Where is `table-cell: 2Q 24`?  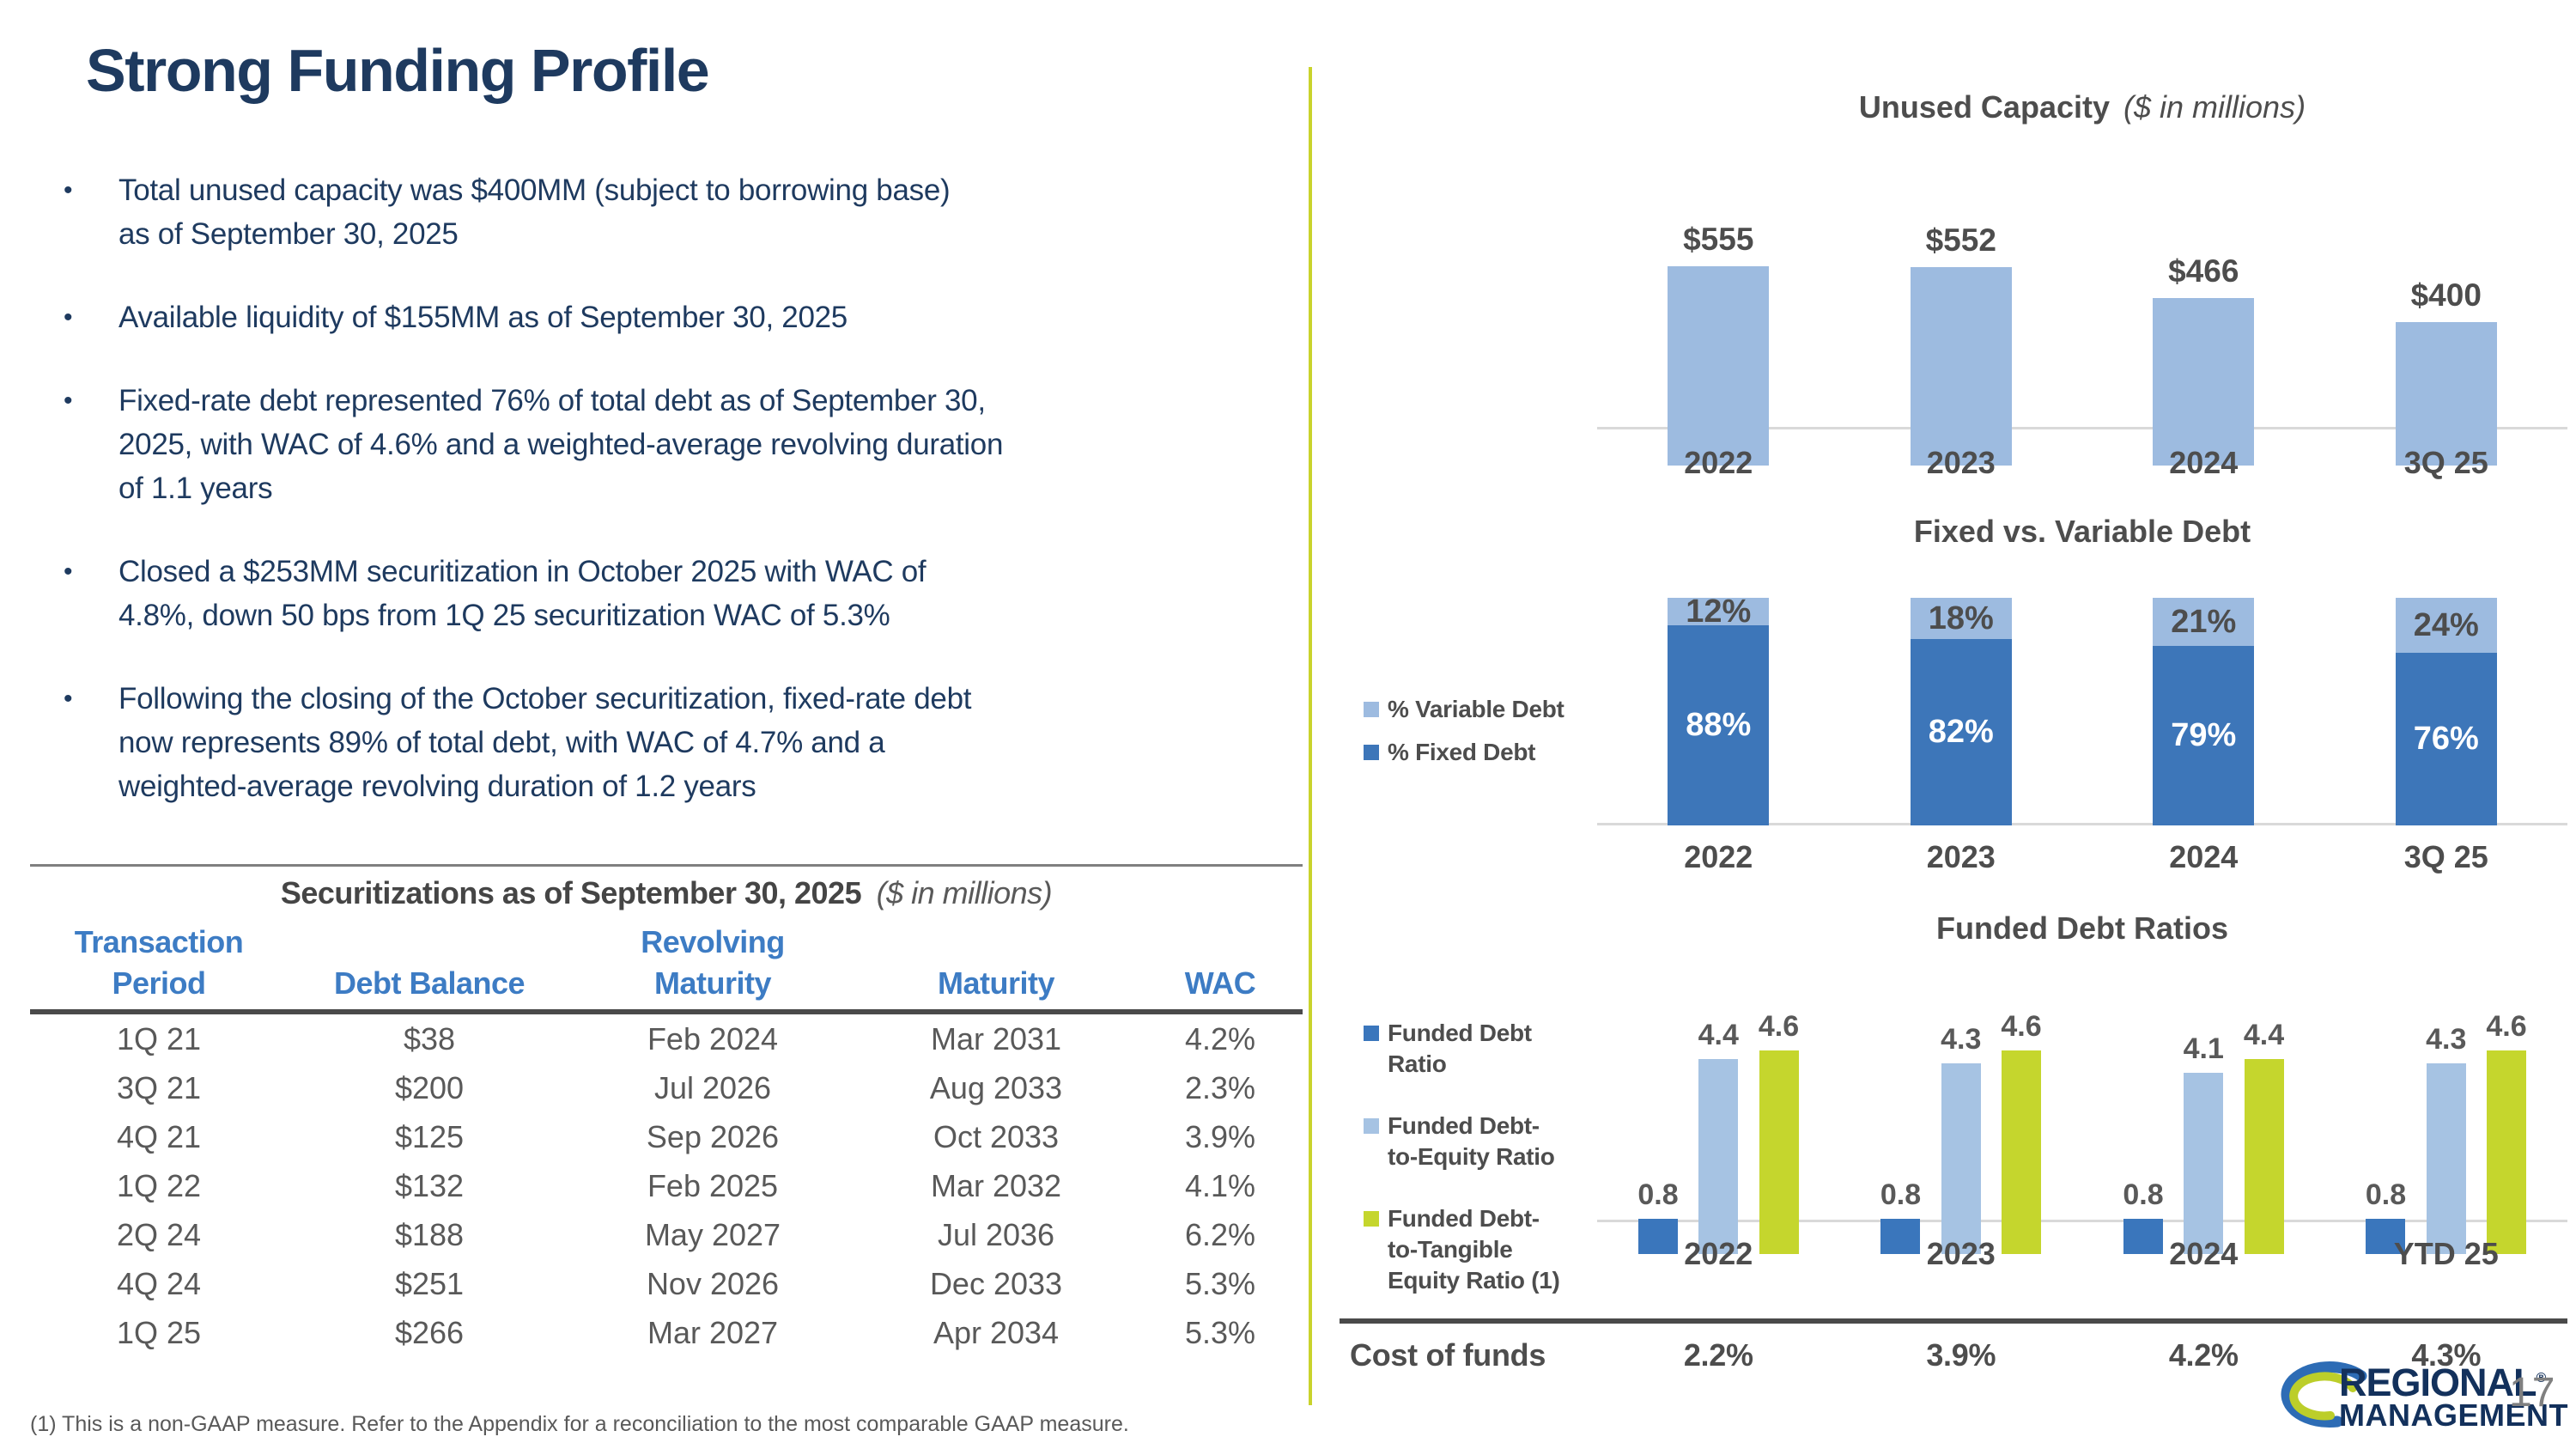 table-cell: 2Q 24 is located at coordinates (159, 1234).